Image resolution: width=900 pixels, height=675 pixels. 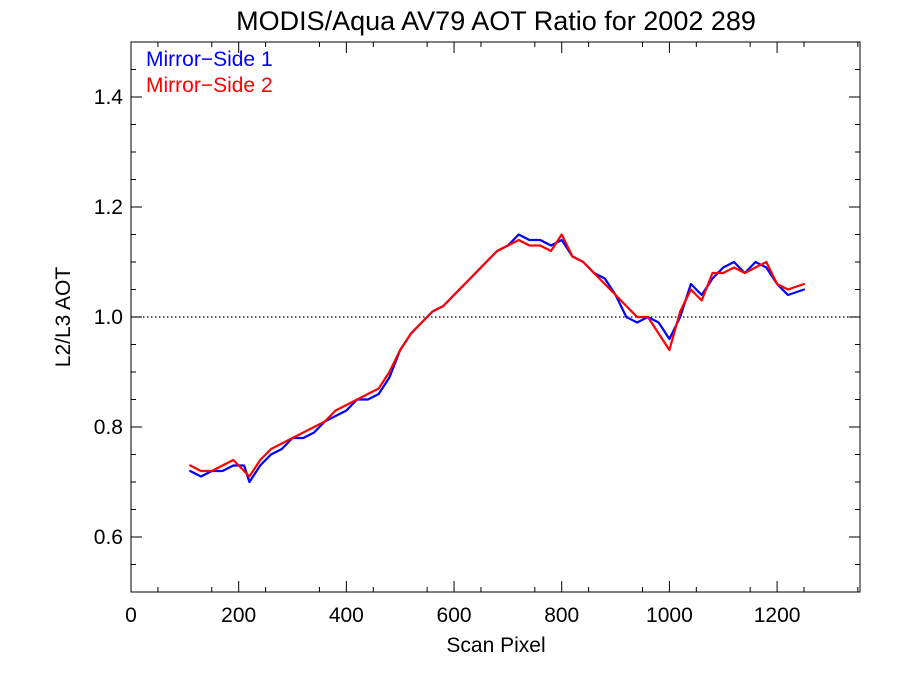 I want to click on legend: Mirror−Side 1 Mirror−Side 2, so click(x=209, y=72).